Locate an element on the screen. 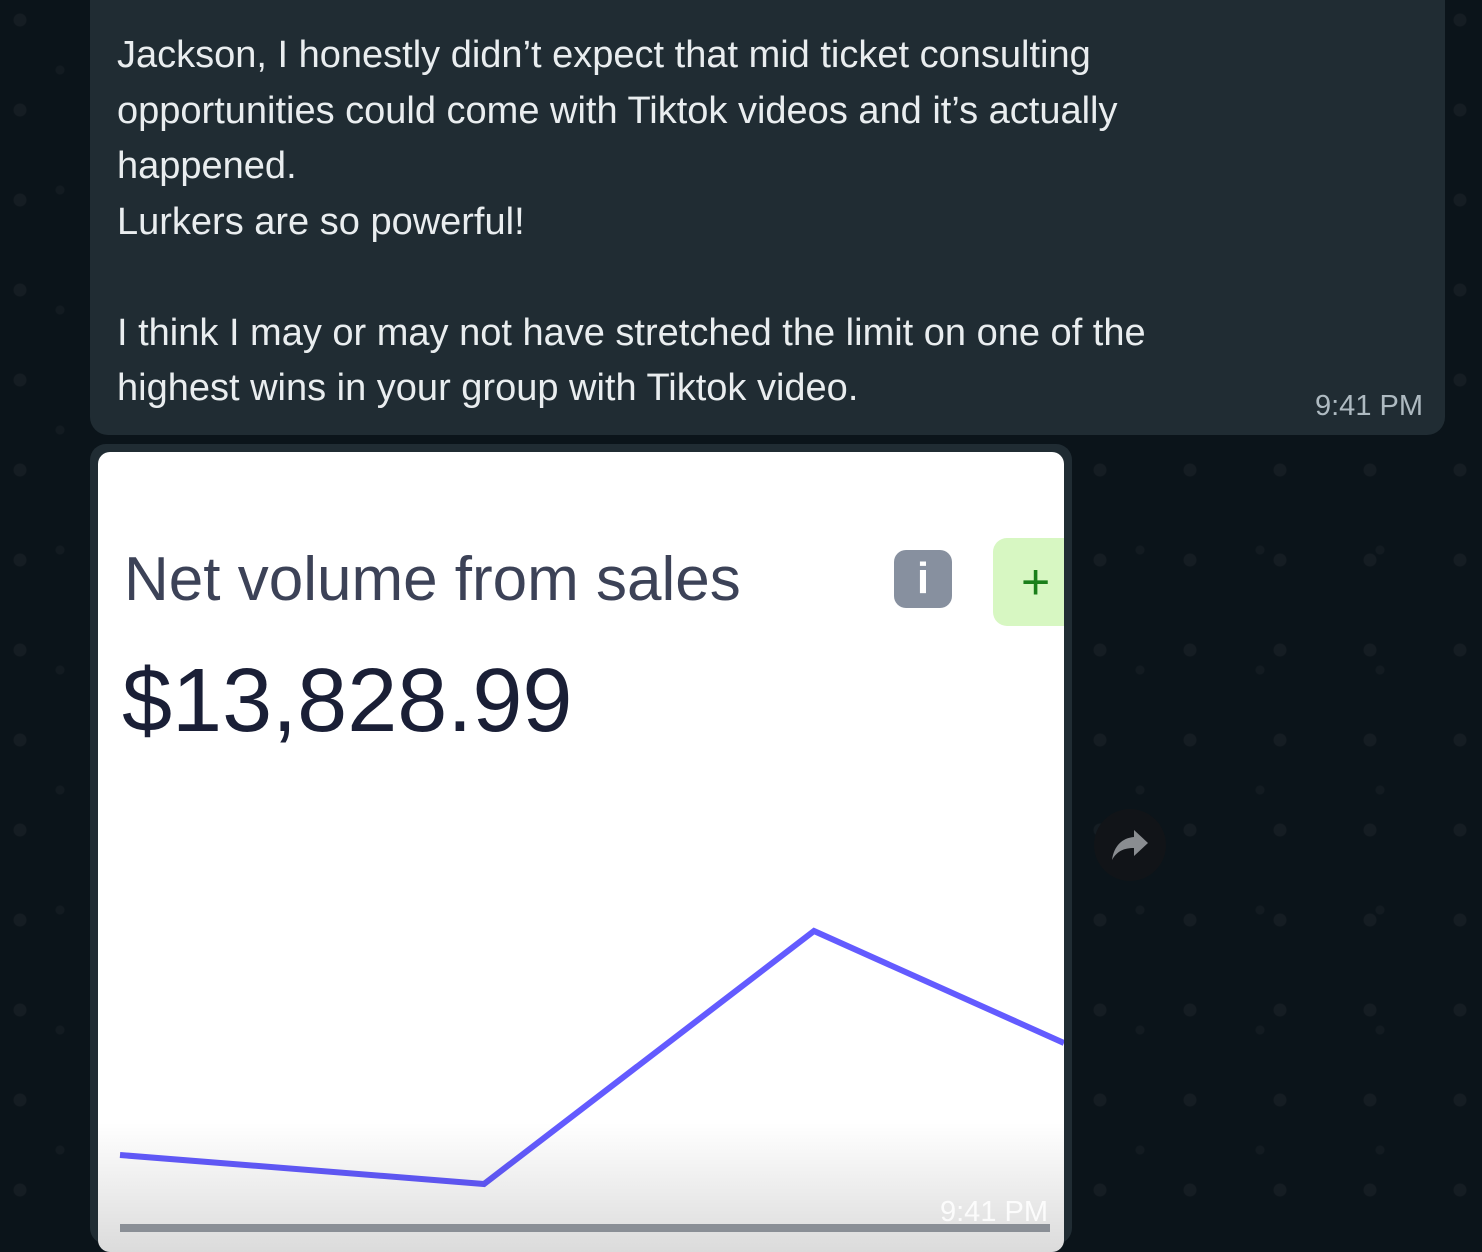 The height and width of the screenshot is (1252, 1482). info-icon: i is located at coordinates (923, 579).